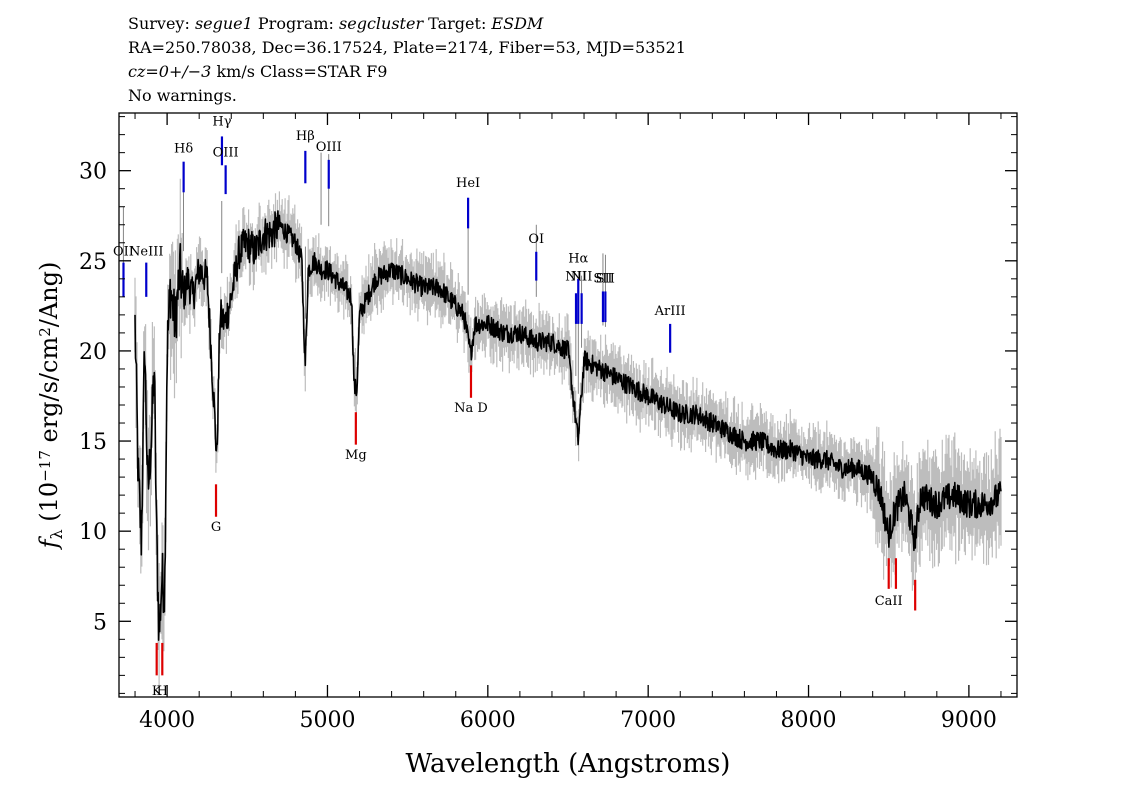 This screenshot has width=1134, height=810. Describe the element at coordinates (45, 466) in the screenshot. I see `y-axis-label-part: −17` at that location.